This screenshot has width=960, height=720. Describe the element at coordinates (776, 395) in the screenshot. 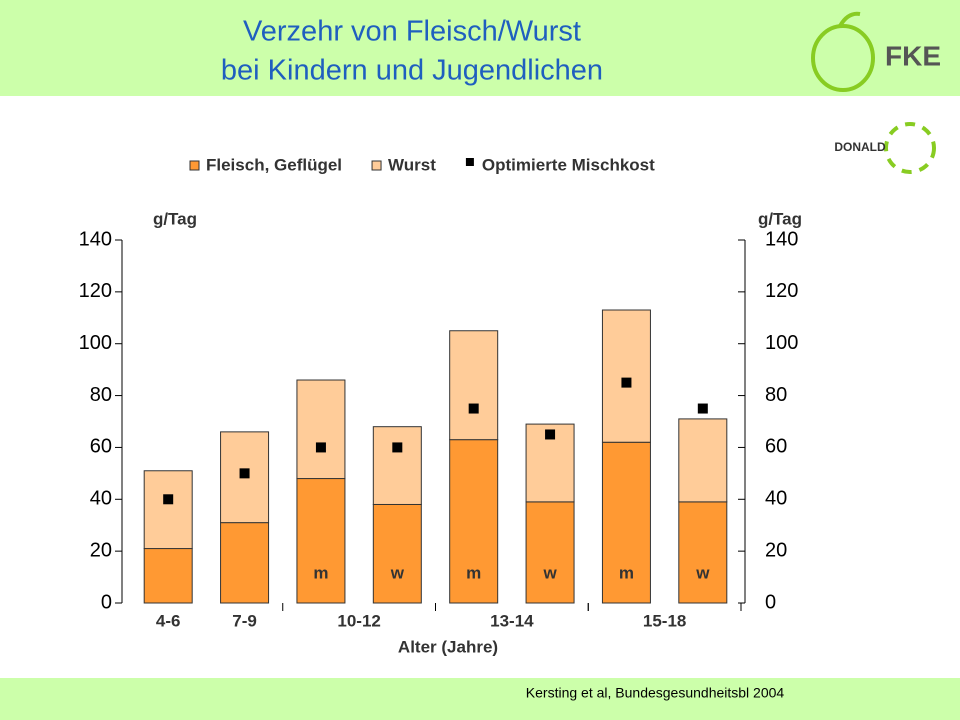

I see `y2-tick-label: 80` at that location.